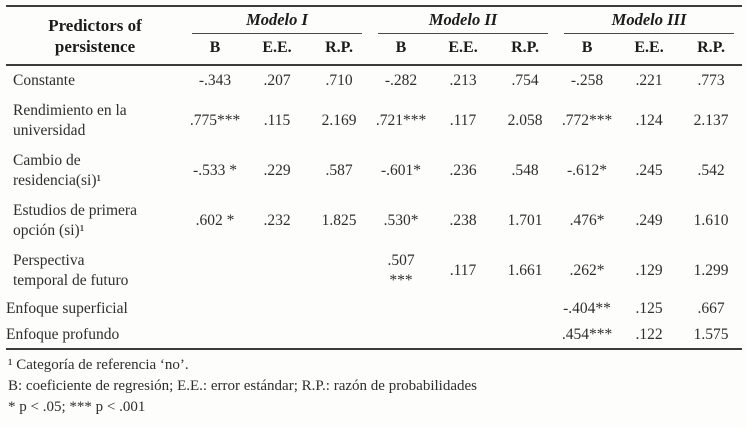  I want to click on stat-value: .124, so click(649, 120).